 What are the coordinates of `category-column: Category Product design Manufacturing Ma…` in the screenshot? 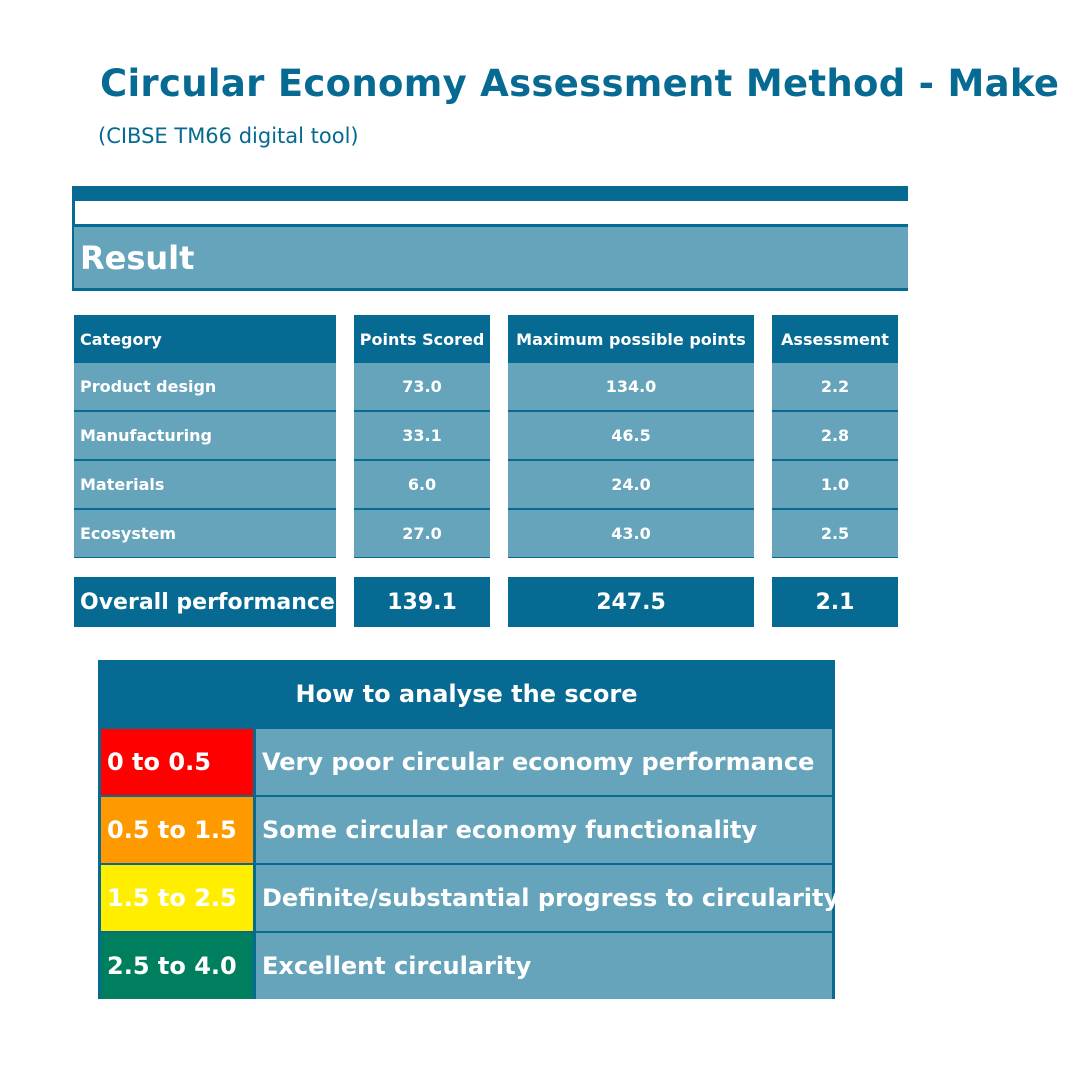 It's located at (205, 471).